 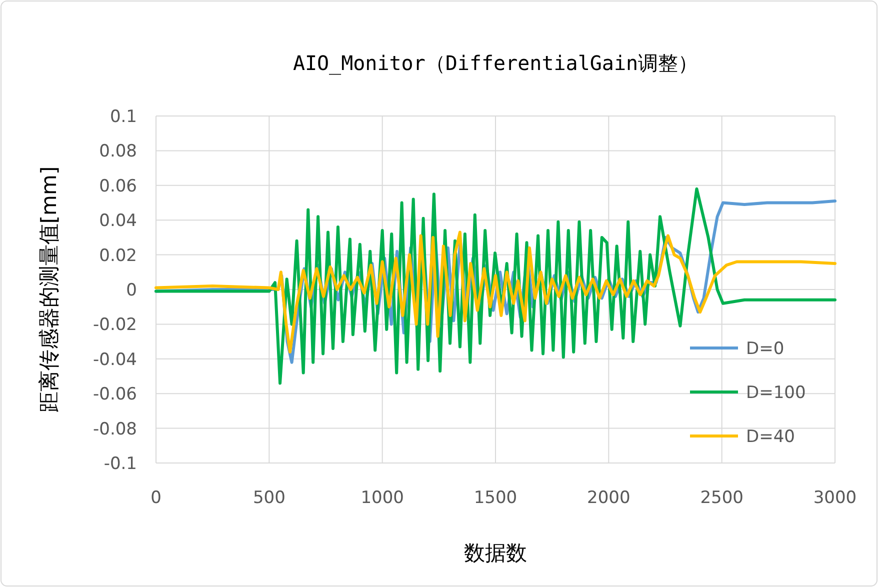 I want to click on x-tick-label: 1000, so click(x=382, y=498).